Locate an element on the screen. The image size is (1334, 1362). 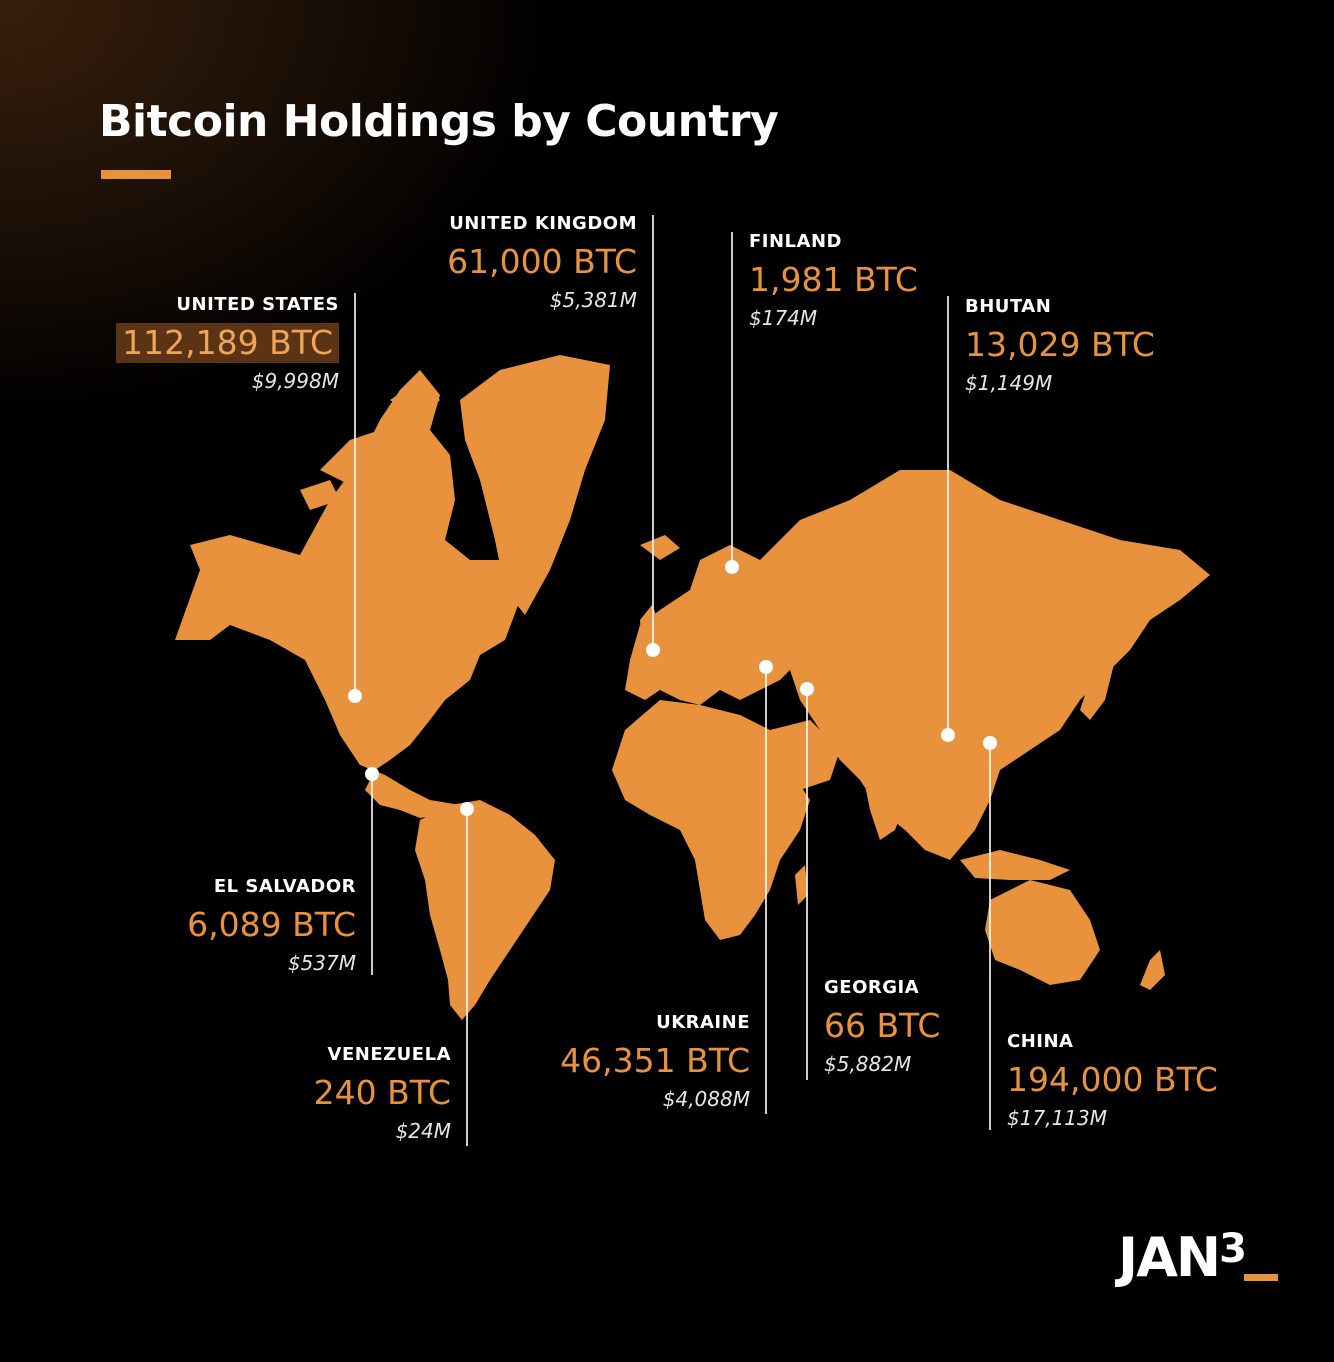
usd-value: $5,381M is located at coordinates (593, 300).